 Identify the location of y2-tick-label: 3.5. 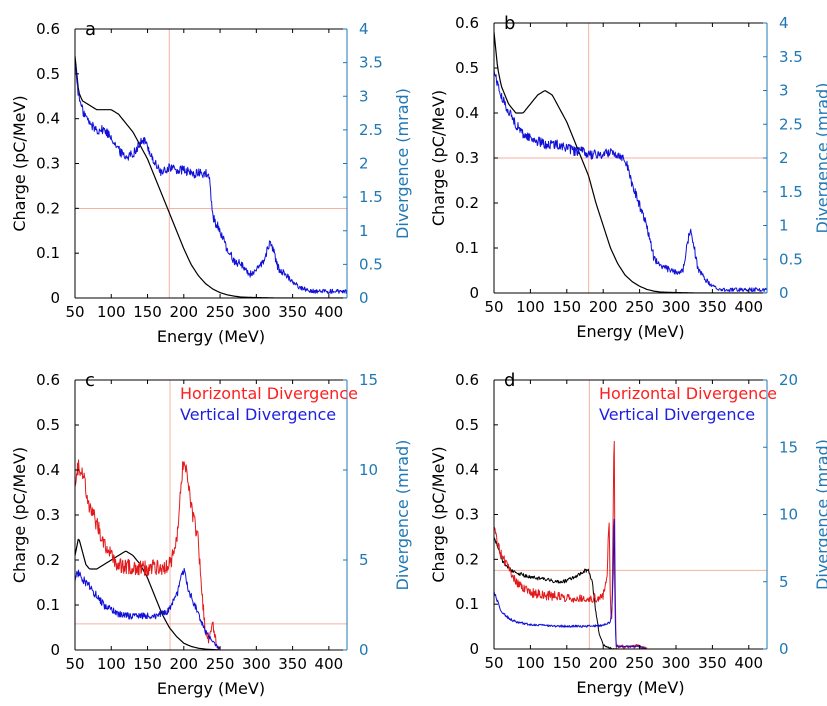
(791, 57).